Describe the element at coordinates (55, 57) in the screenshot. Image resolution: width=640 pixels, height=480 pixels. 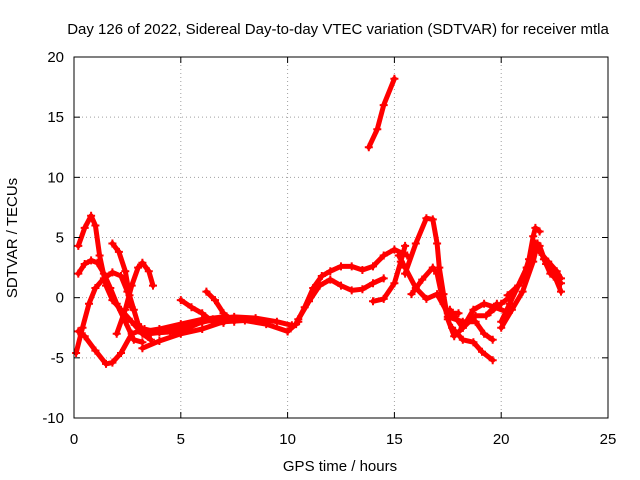
I see `y-tick-label: 20` at that location.